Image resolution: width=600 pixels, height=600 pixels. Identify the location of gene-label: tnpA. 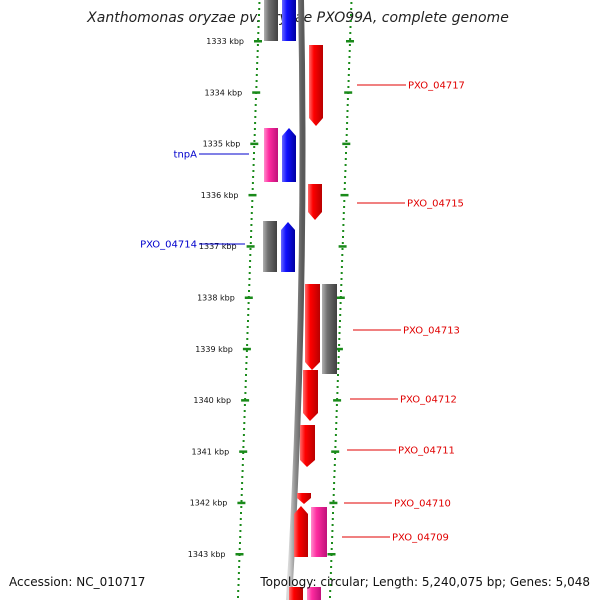
(186, 155).